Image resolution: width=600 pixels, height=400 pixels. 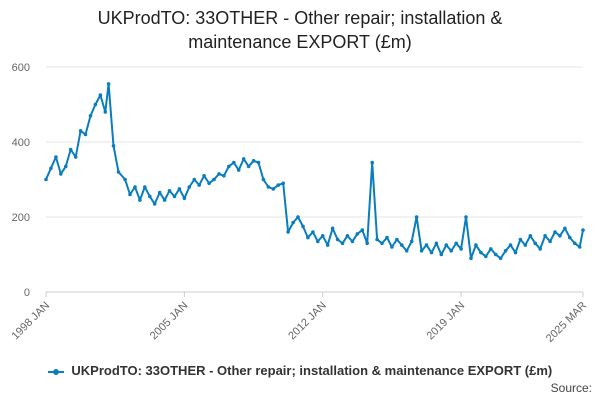 What do you see at coordinates (27, 293) in the screenshot?
I see `y-tick-label: 0` at bounding box center [27, 293].